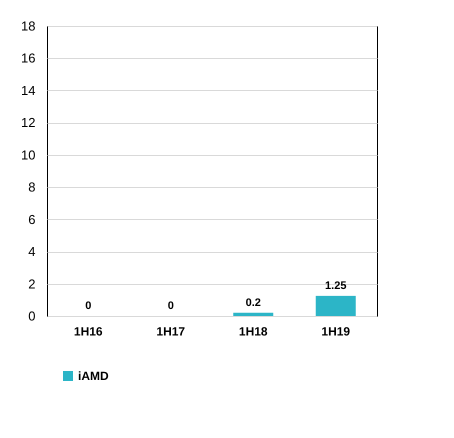  I want to click on x-tick-label: 1H18, so click(253, 331).